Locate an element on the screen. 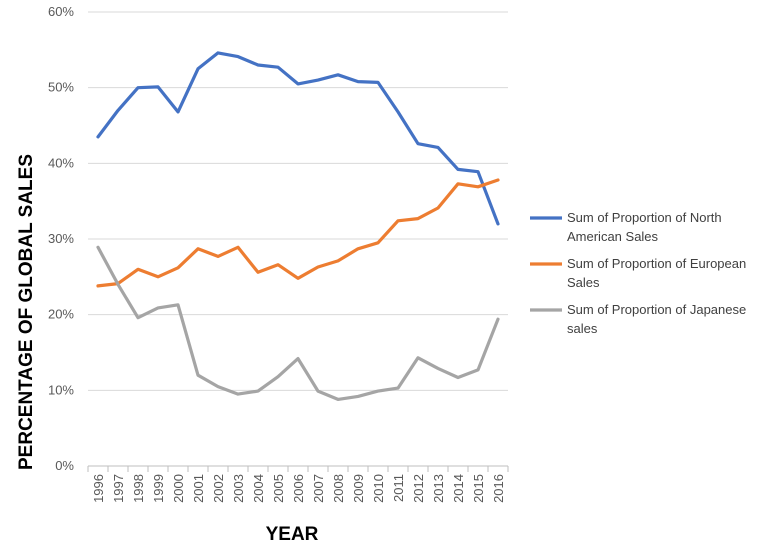 The height and width of the screenshot is (546, 760). legend-label: Sum of Proportion of European Sales is located at coordinates (656, 273).